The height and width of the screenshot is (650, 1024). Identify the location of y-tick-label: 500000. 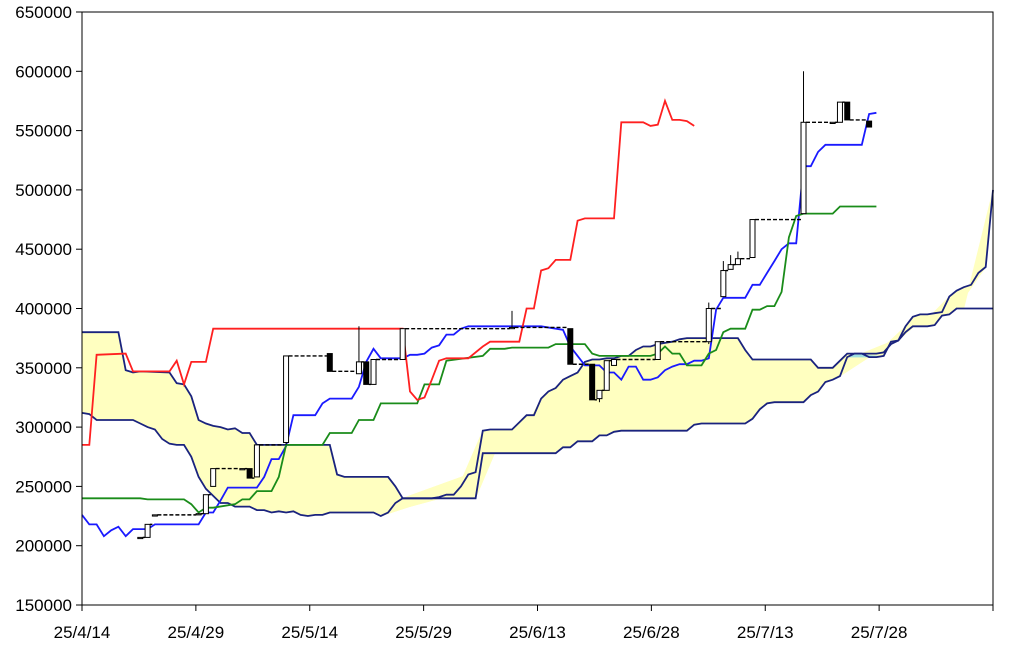
(43, 190).